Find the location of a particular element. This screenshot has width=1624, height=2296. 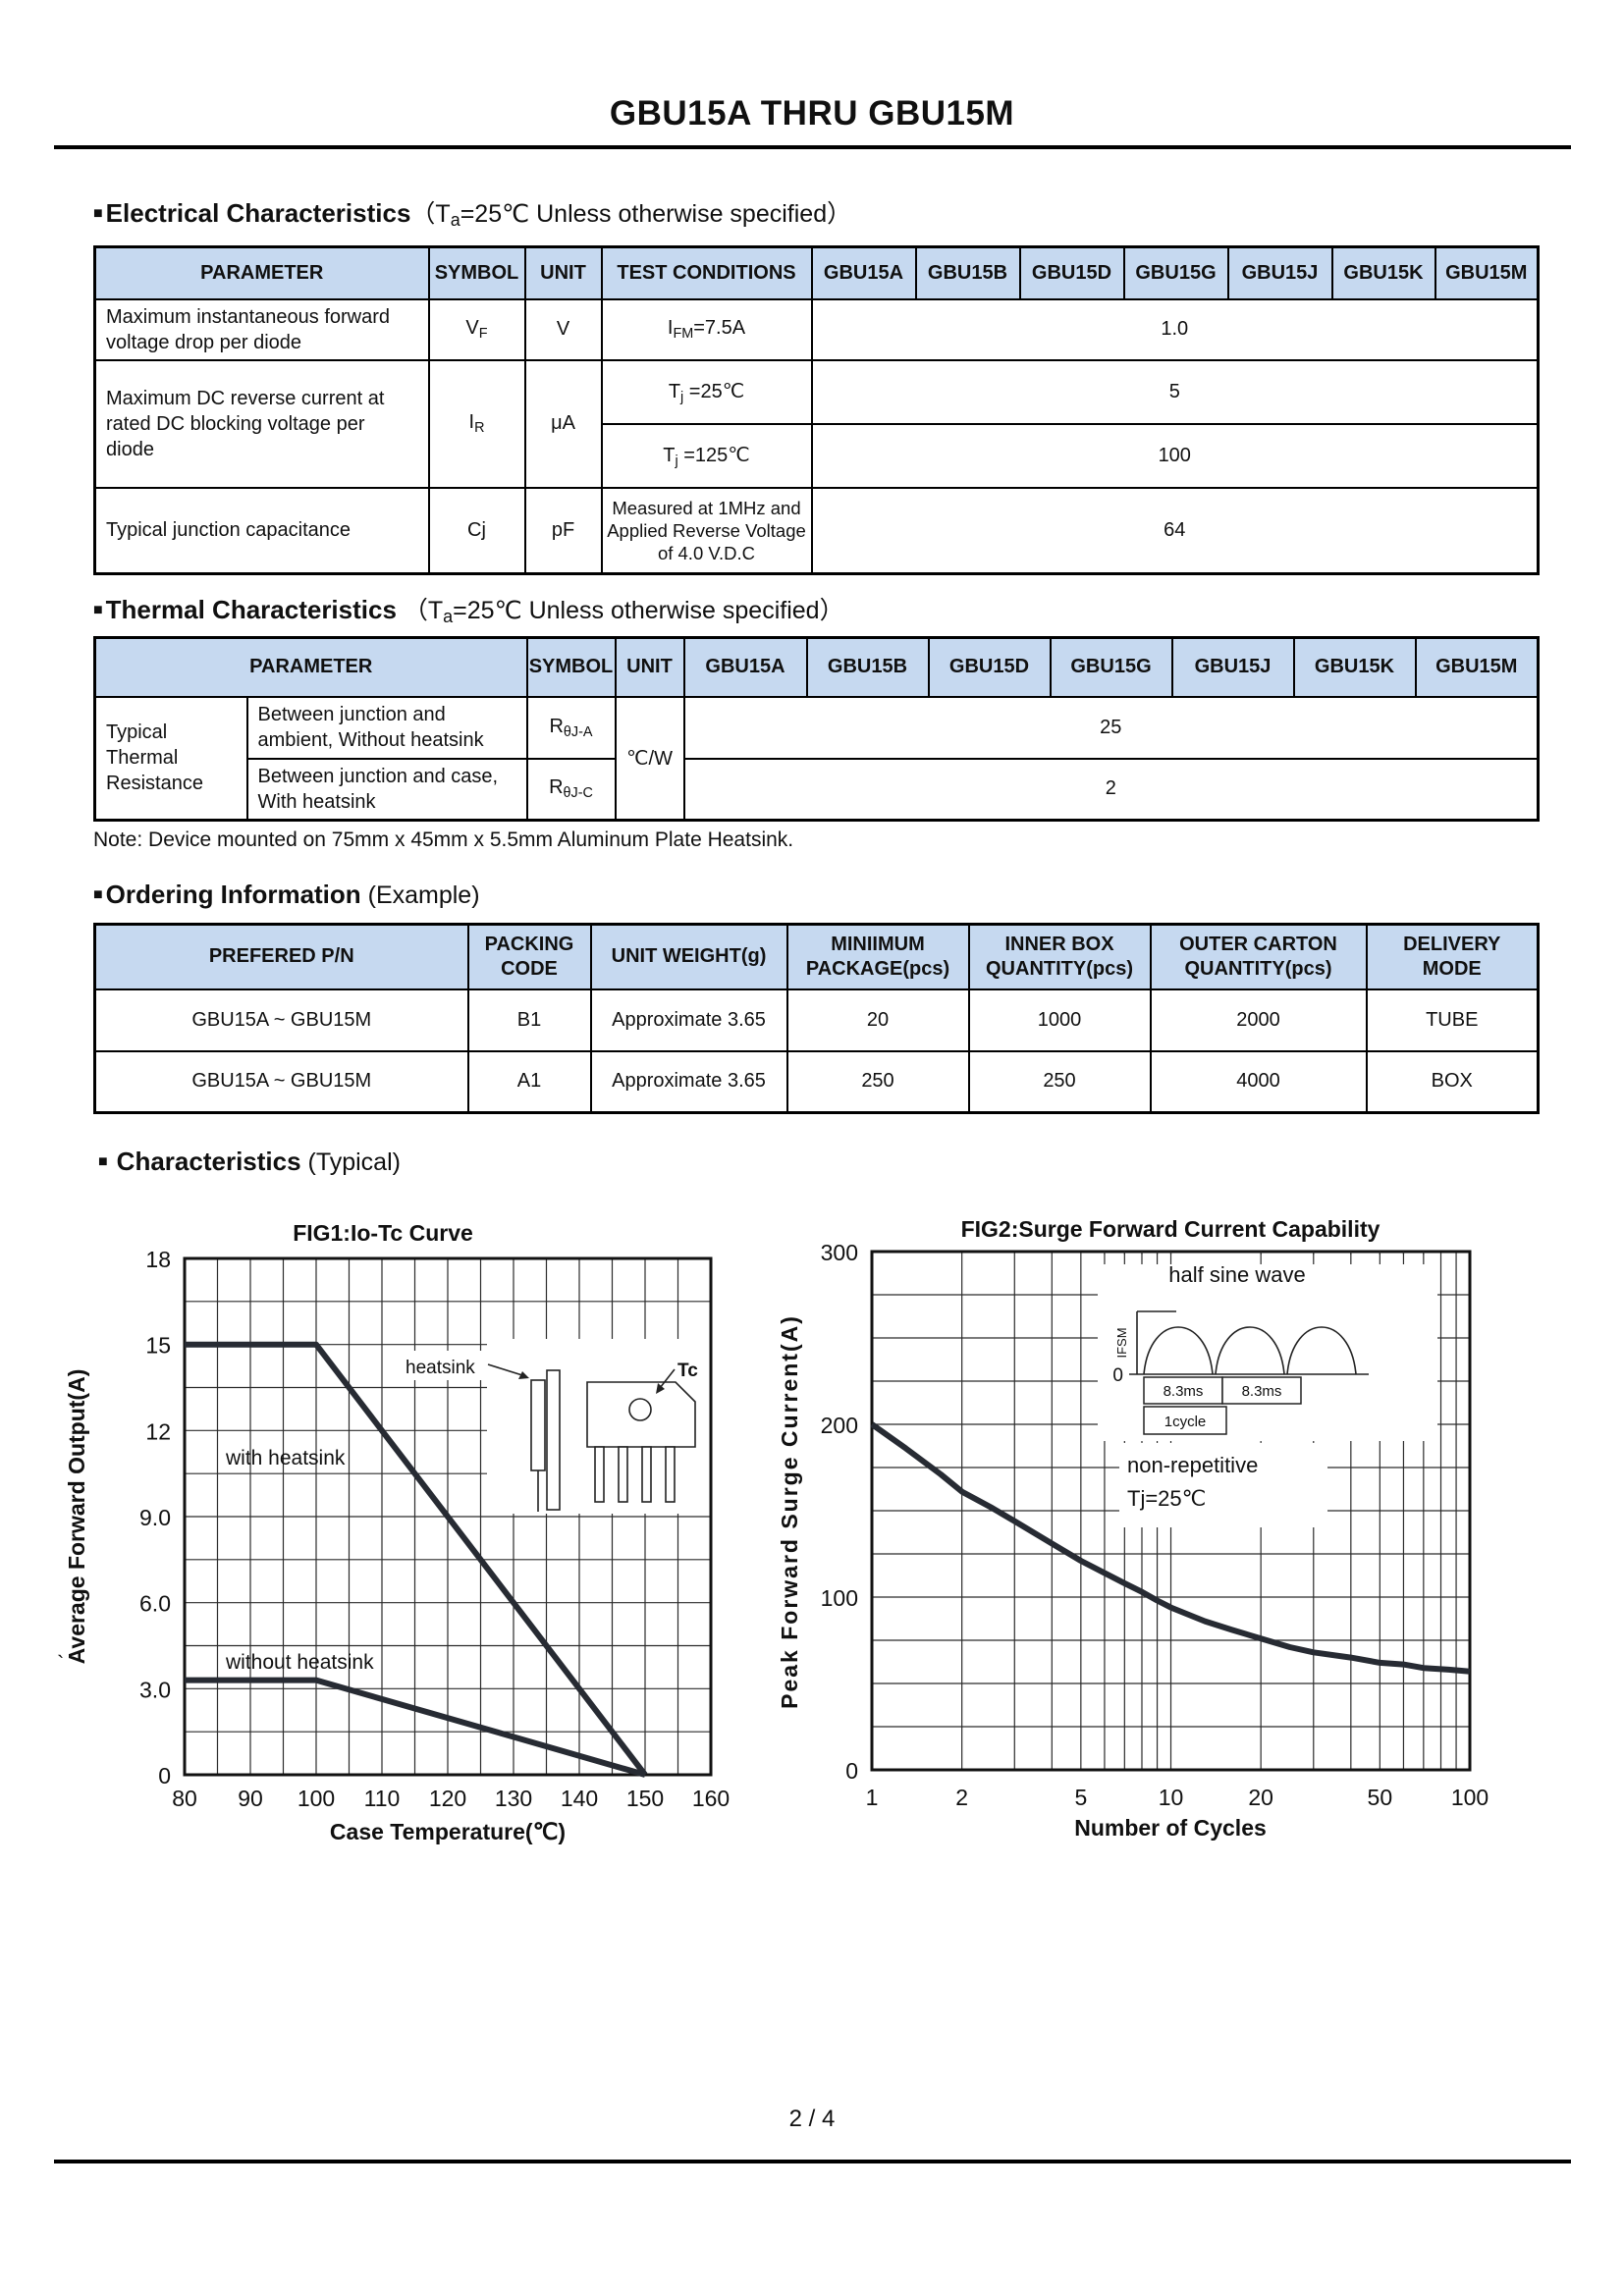

rthjc-value: 2 is located at coordinates (1111, 789).